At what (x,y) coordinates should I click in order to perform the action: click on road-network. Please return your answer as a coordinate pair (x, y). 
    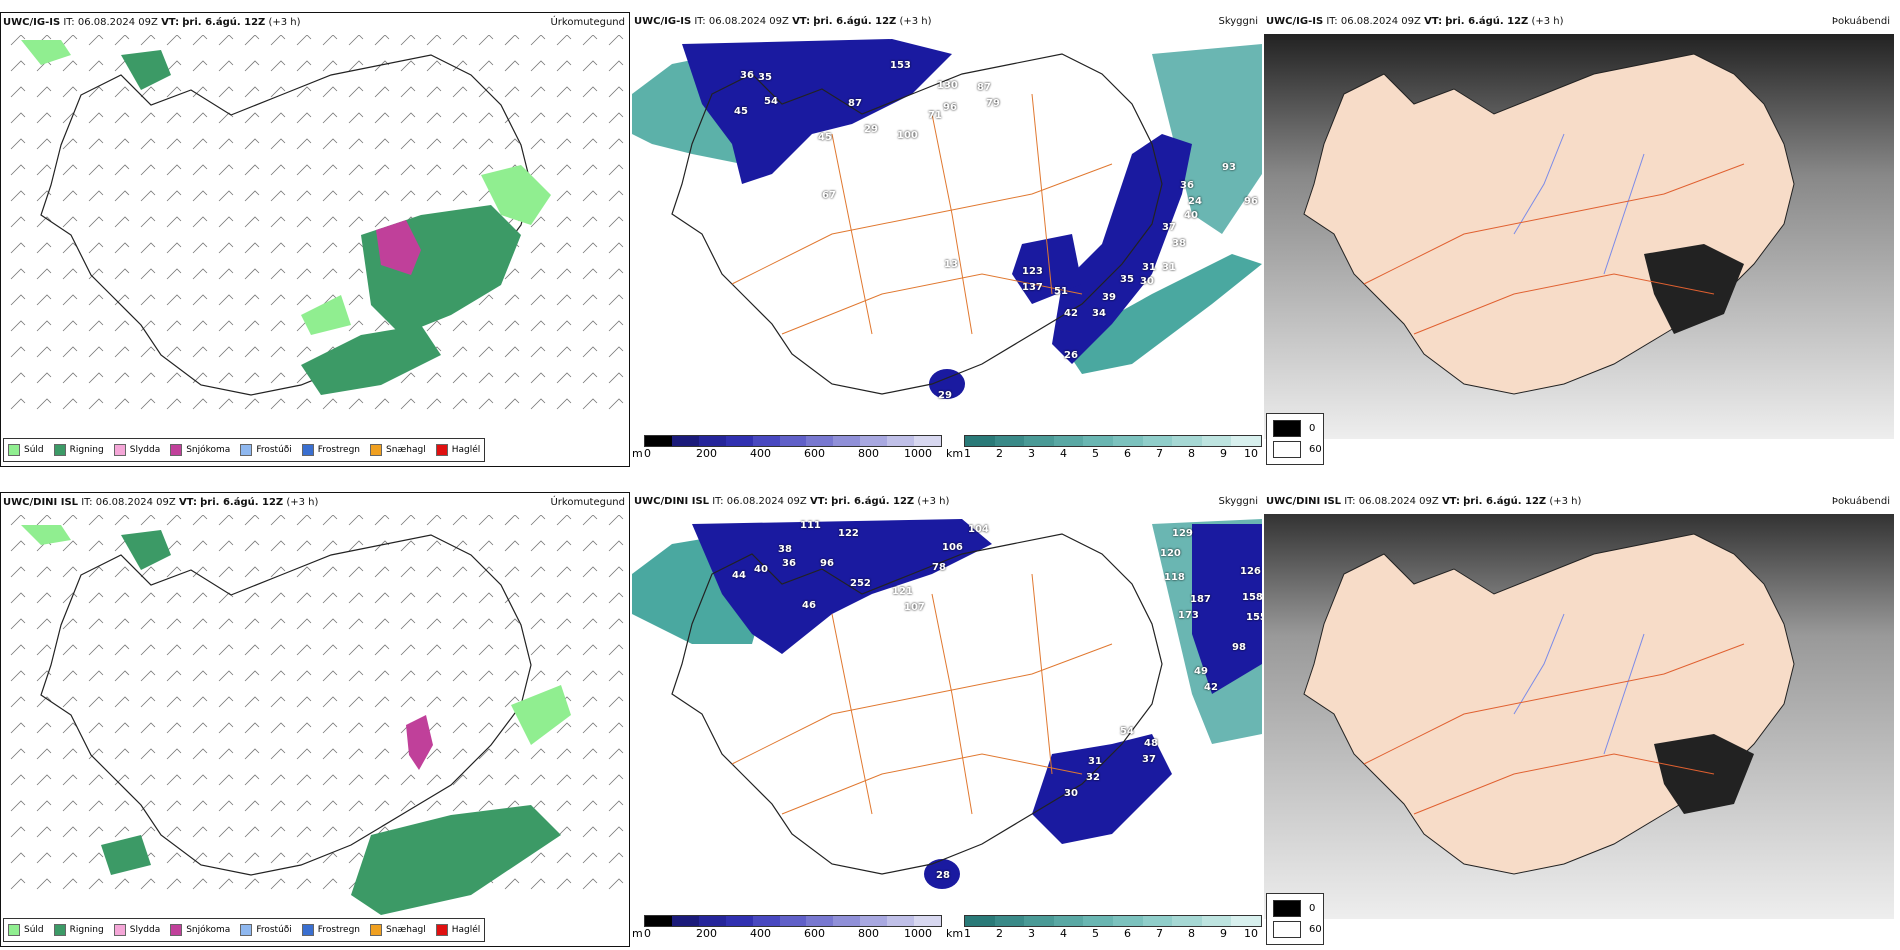
    Looking at the image, I should click on (922, 214).